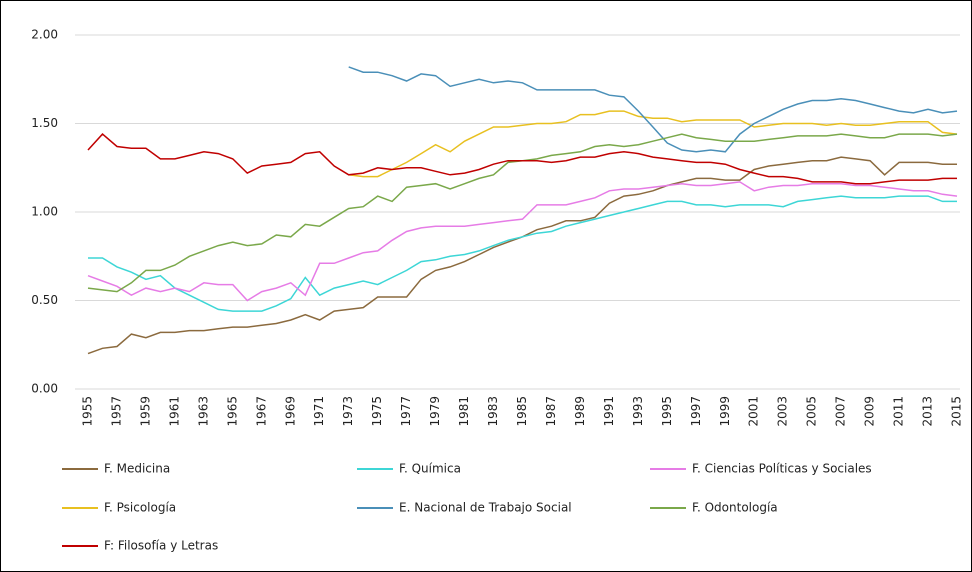 The height and width of the screenshot is (572, 972). Describe the element at coordinates (406, 411) in the screenshot. I see `x-tick-label: 1977` at that location.